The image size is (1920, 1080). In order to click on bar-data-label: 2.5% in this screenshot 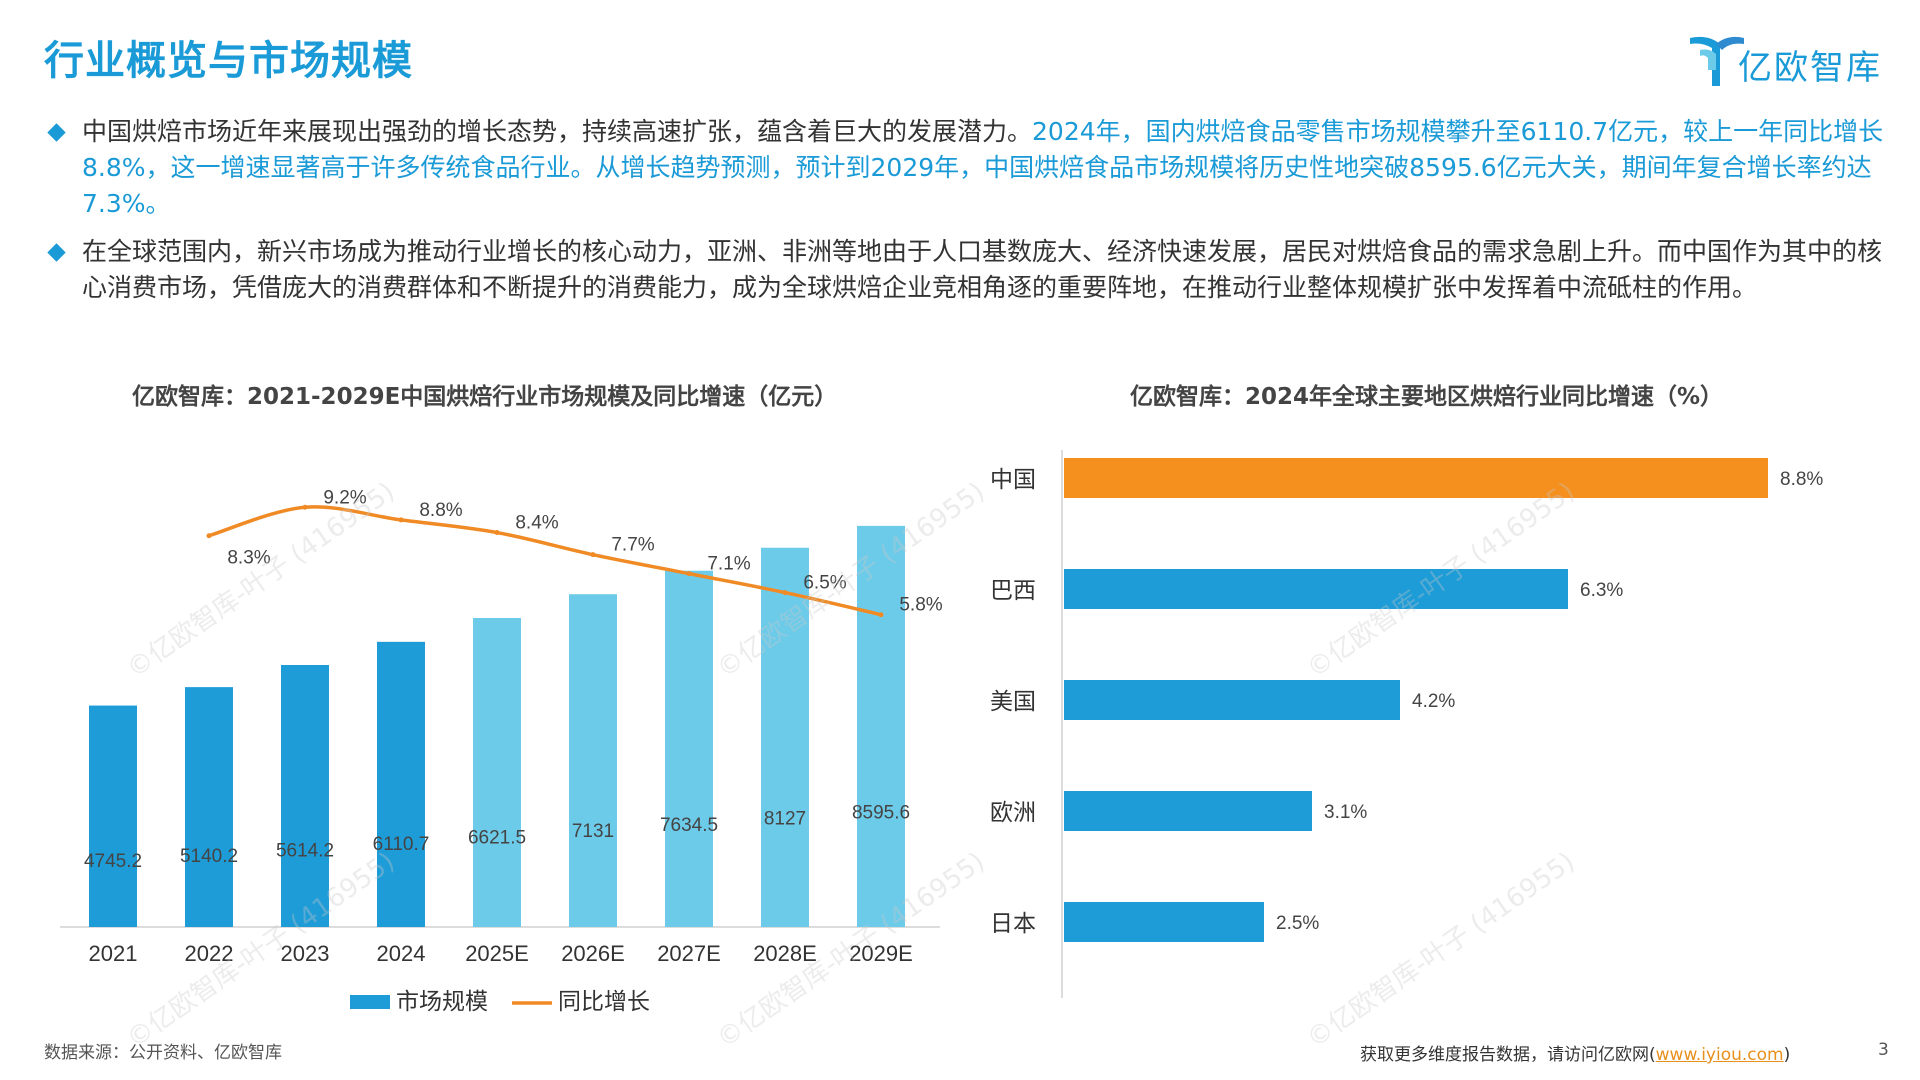, I will do `click(1297, 923)`.